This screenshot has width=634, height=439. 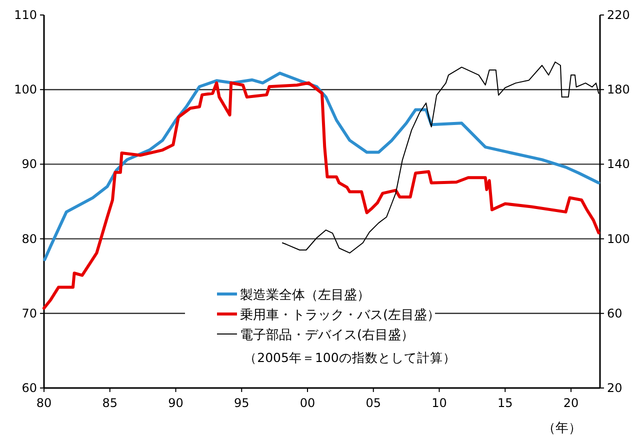 What do you see at coordinates (350, 357) in the screenshot?
I see `annotation: （2005年＝100の指数として計算）` at bounding box center [350, 357].